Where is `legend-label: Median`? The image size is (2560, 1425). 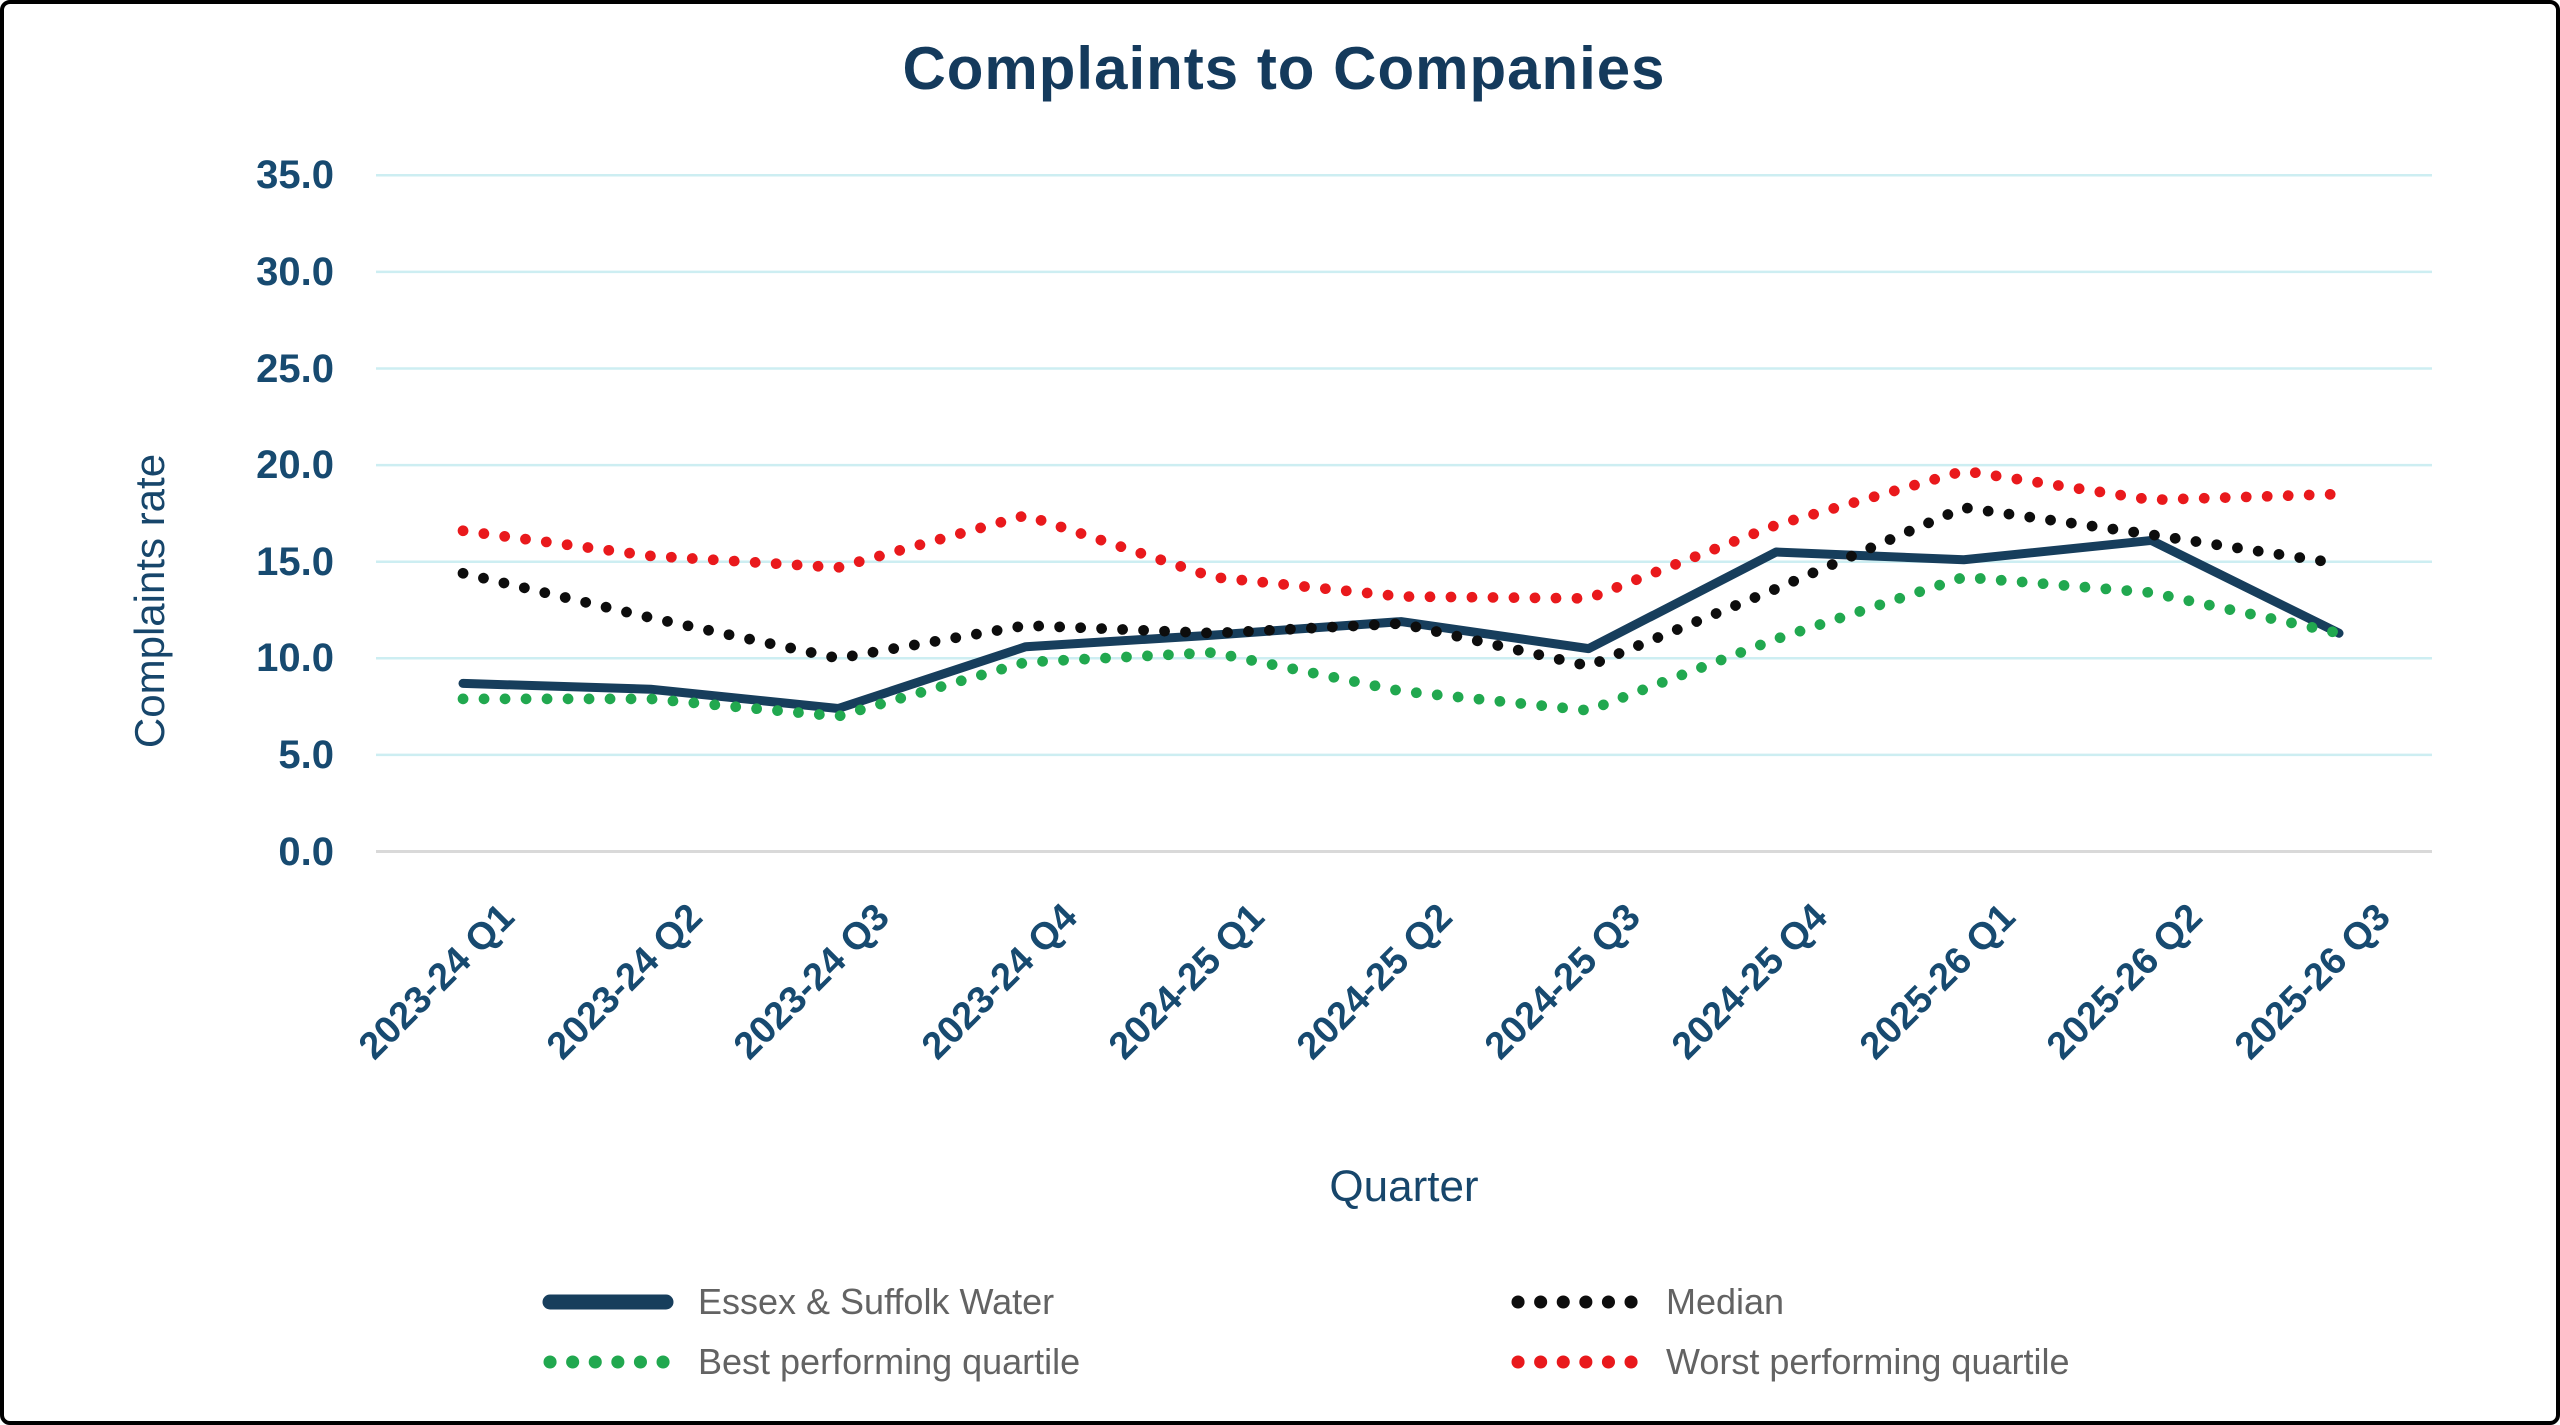 legend-label: Median is located at coordinates (1725, 1301).